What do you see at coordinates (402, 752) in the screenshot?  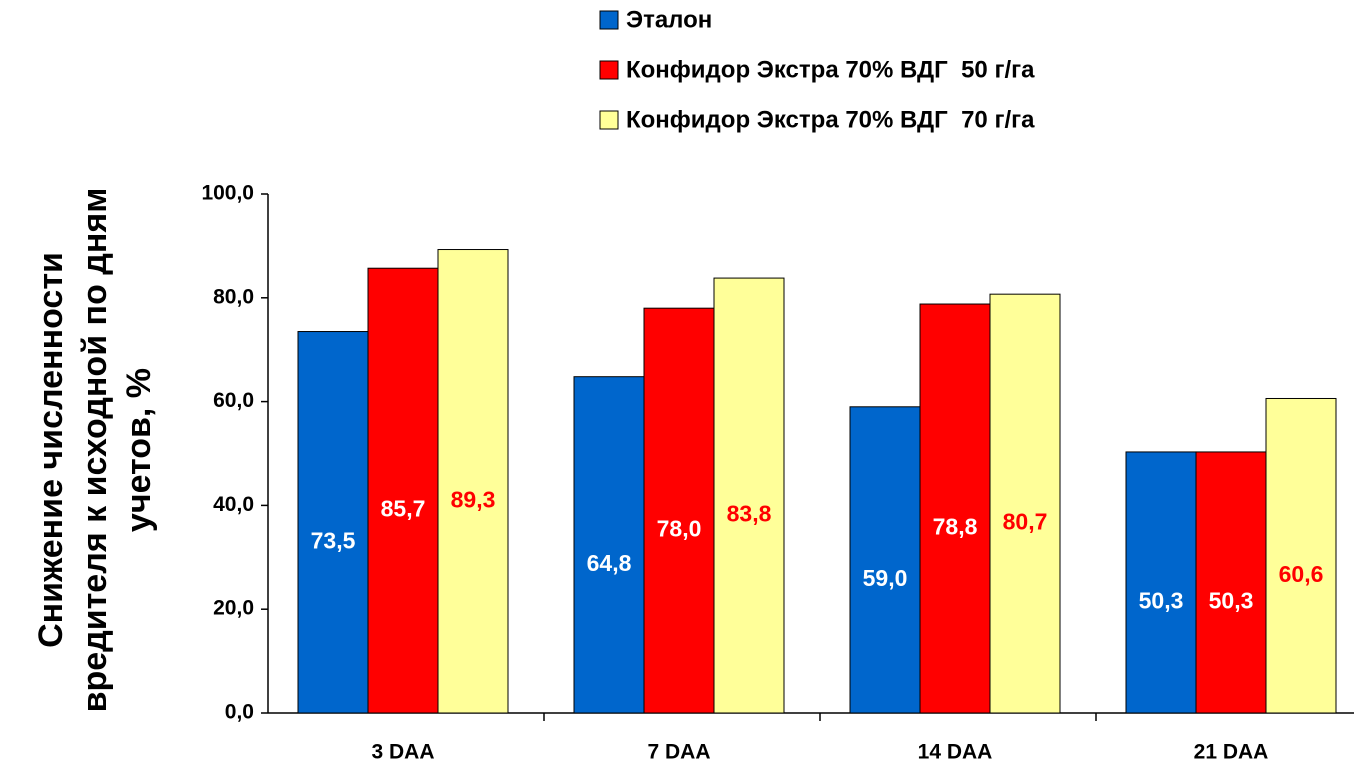 I see `x-tick-label: 3 DAA` at bounding box center [402, 752].